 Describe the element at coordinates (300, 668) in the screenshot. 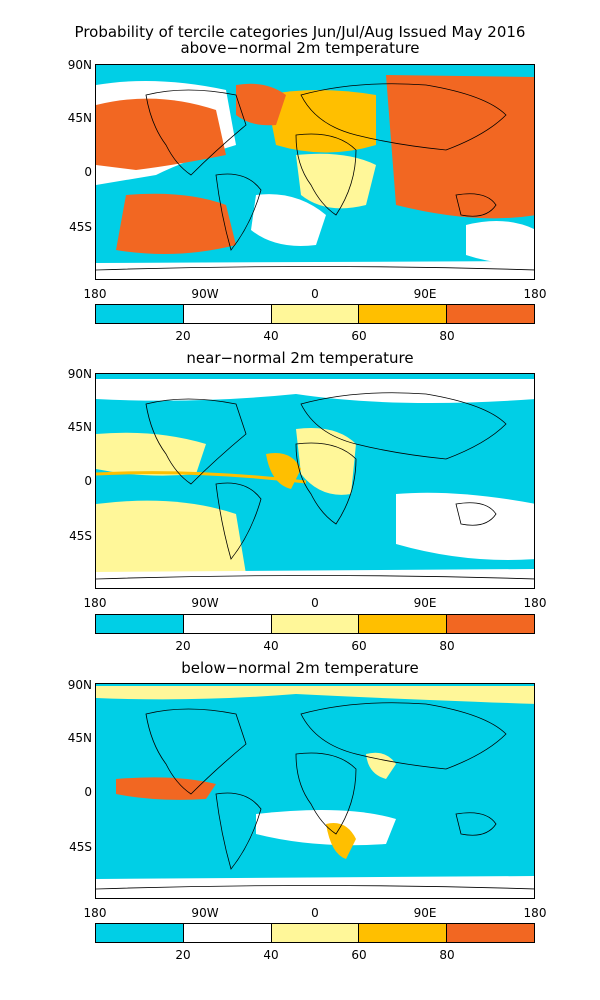

I see `panel-title-below: below−normal 2m temperature` at that location.